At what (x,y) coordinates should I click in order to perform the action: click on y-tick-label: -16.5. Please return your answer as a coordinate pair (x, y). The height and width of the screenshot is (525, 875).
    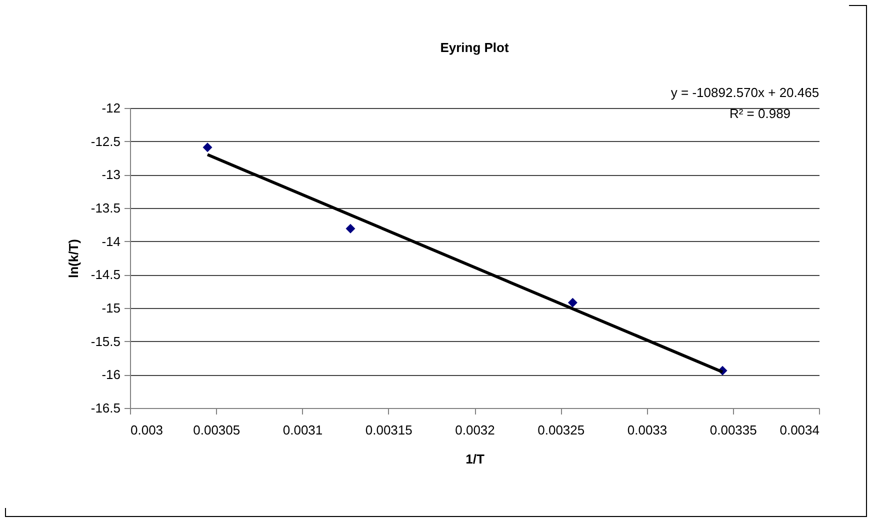
    Looking at the image, I should click on (105, 408).